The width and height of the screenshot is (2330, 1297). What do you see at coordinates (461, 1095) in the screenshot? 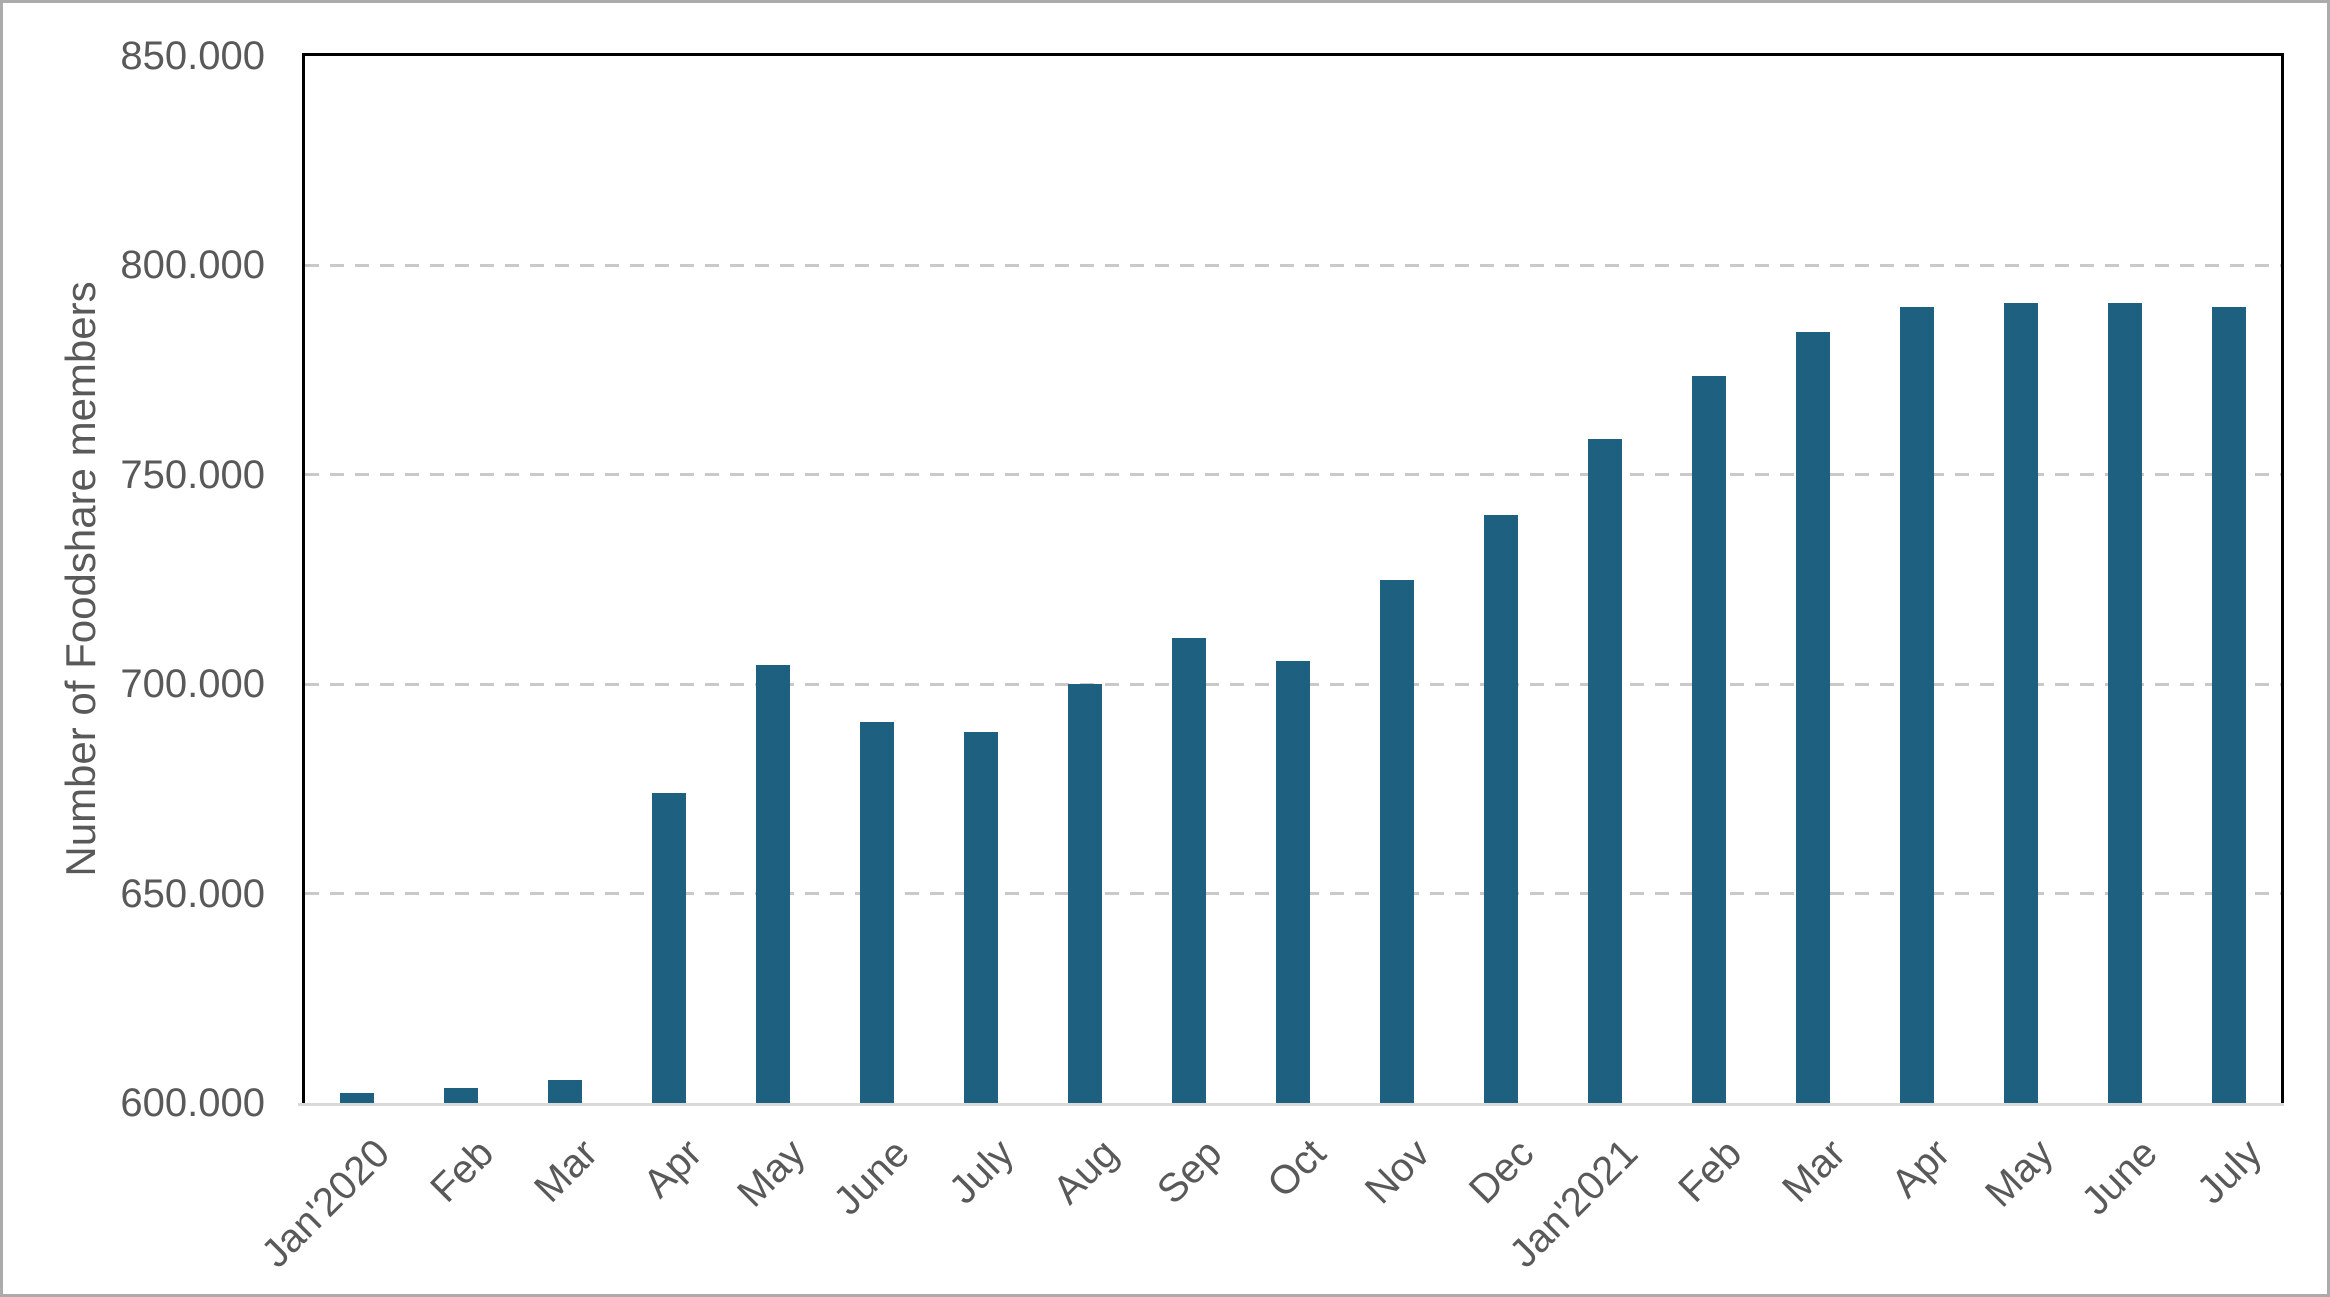
I see `bar-1-feb` at bounding box center [461, 1095].